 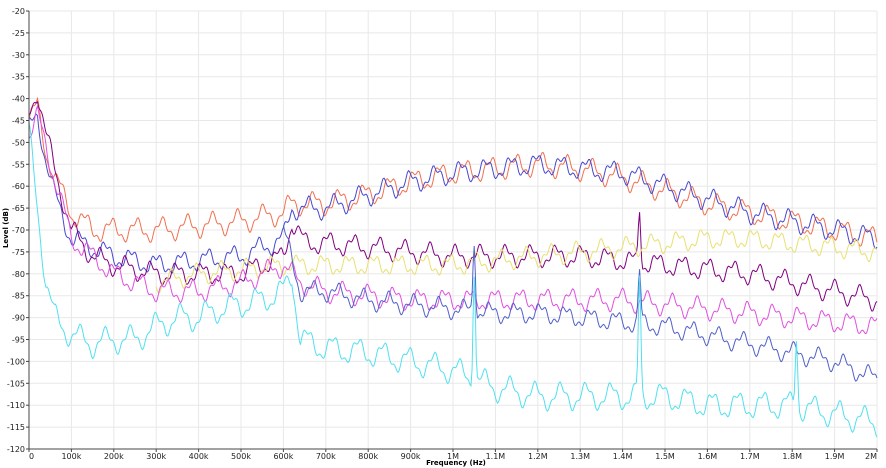 What do you see at coordinates (18, 33) in the screenshot?
I see `y-tick-label: -25` at bounding box center [18, 33].